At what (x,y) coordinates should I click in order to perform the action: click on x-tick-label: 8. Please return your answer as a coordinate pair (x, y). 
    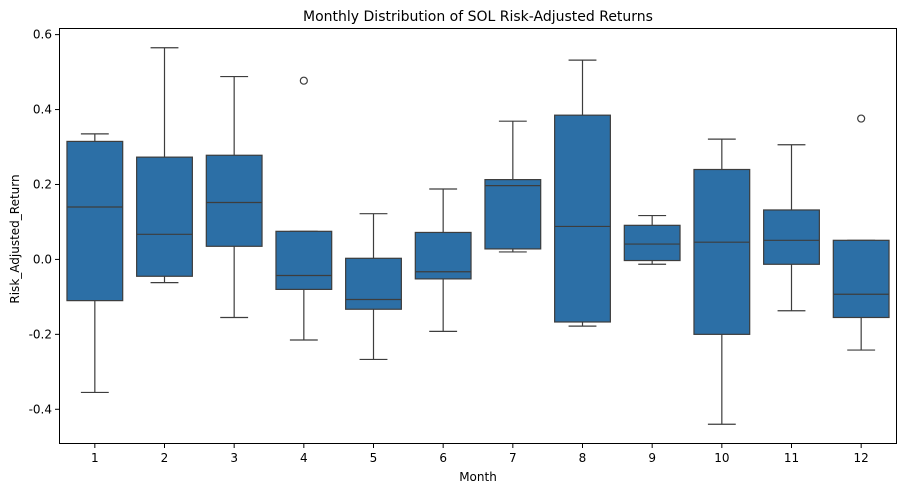
    Looking at the image, I should click on (583, 458).